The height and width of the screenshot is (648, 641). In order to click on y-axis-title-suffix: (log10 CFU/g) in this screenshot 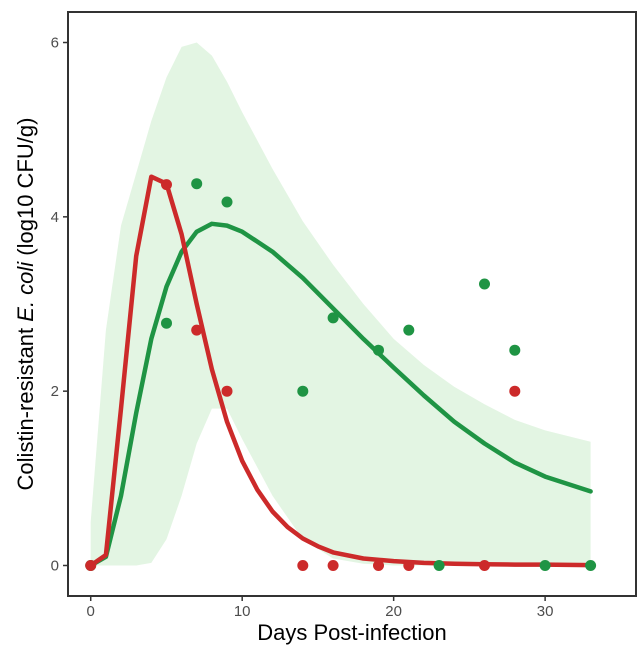, I will do `click(25, 190)`.